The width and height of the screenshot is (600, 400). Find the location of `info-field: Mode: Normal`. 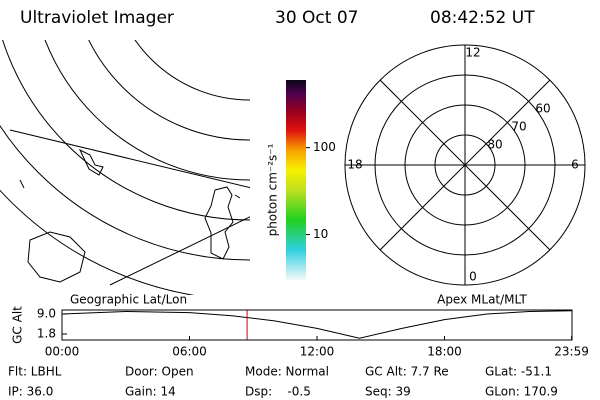

info-field: Mode: Normal is located at coordinates (287, 372).